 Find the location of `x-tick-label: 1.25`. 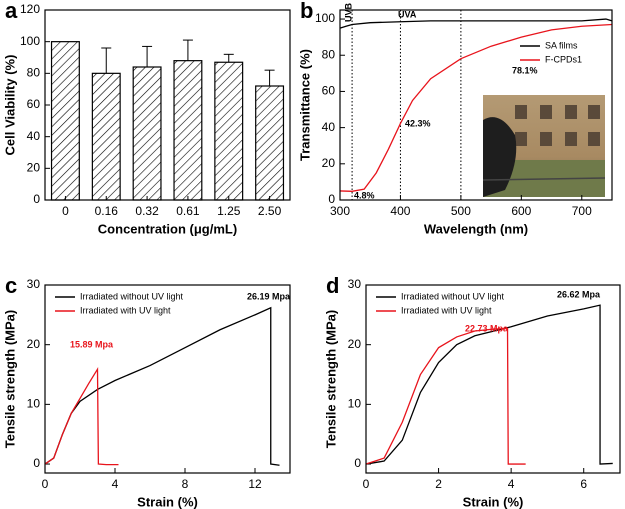

x-tick-label: 1.25 is located at coordinates (229, 211).